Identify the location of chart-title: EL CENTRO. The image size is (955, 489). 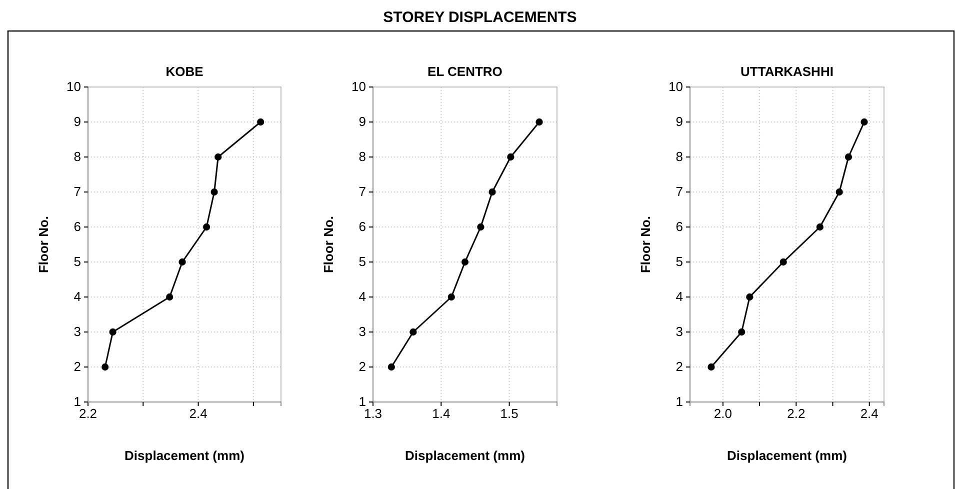
(465, 71).